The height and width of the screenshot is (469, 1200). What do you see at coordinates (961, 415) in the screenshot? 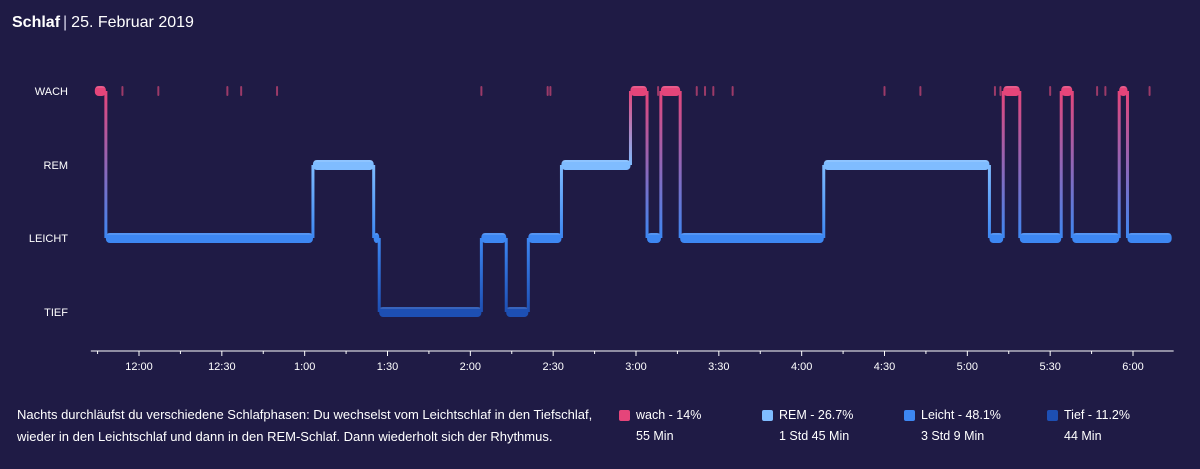
I see `legend-label-leicht: Leicht - 48.1%` at bounding box center [961, 415].